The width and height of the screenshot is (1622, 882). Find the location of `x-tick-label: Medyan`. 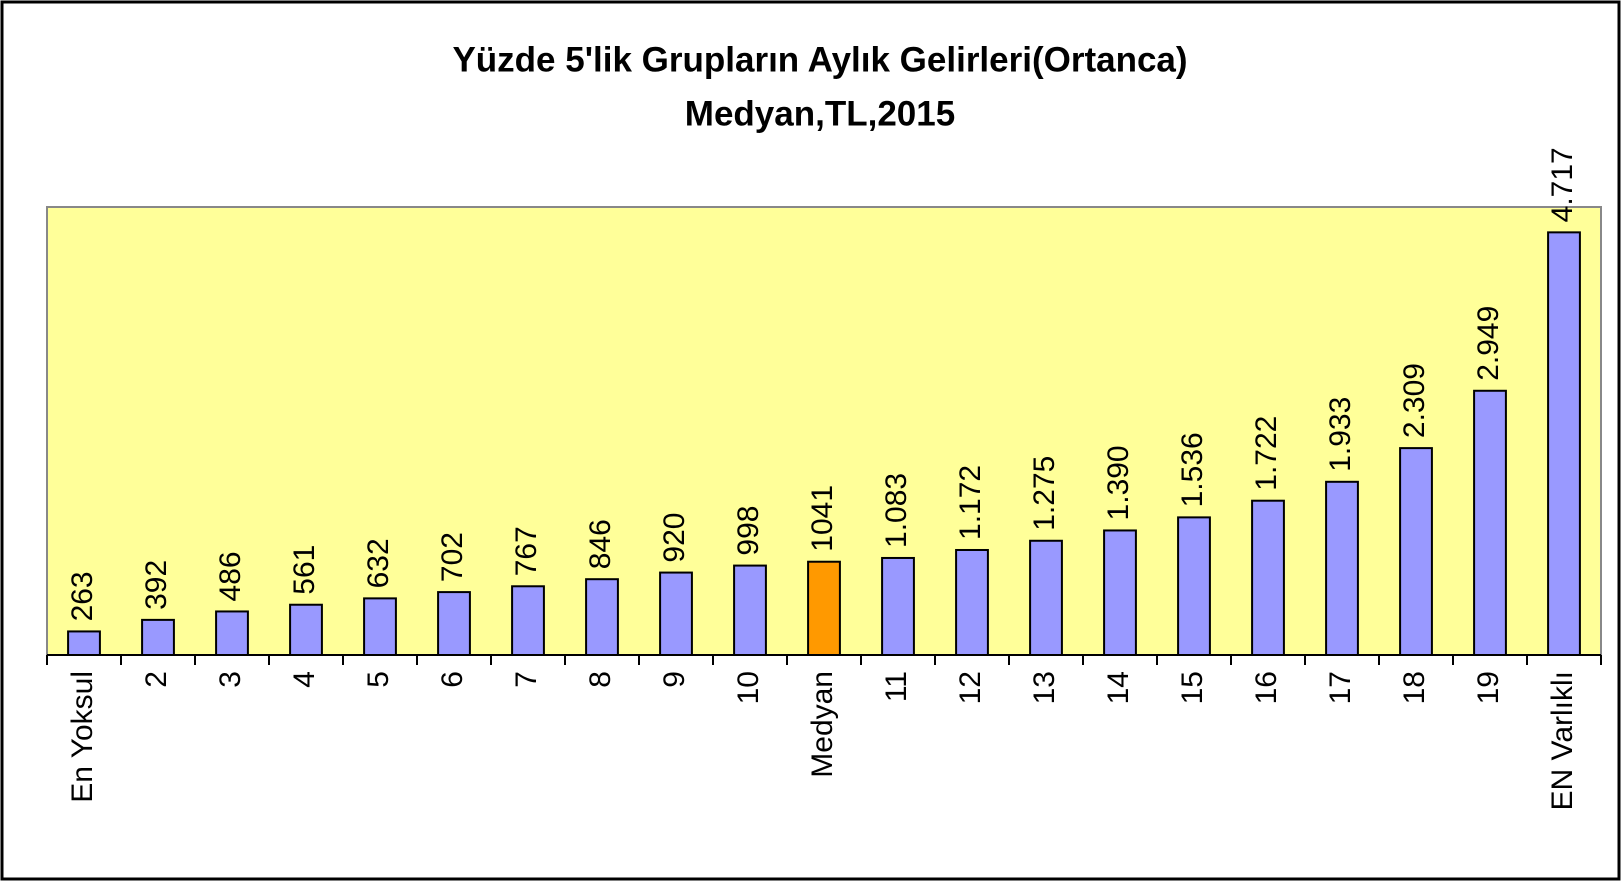

x-tick-label: Medyan is located at coordinates (822, 724).